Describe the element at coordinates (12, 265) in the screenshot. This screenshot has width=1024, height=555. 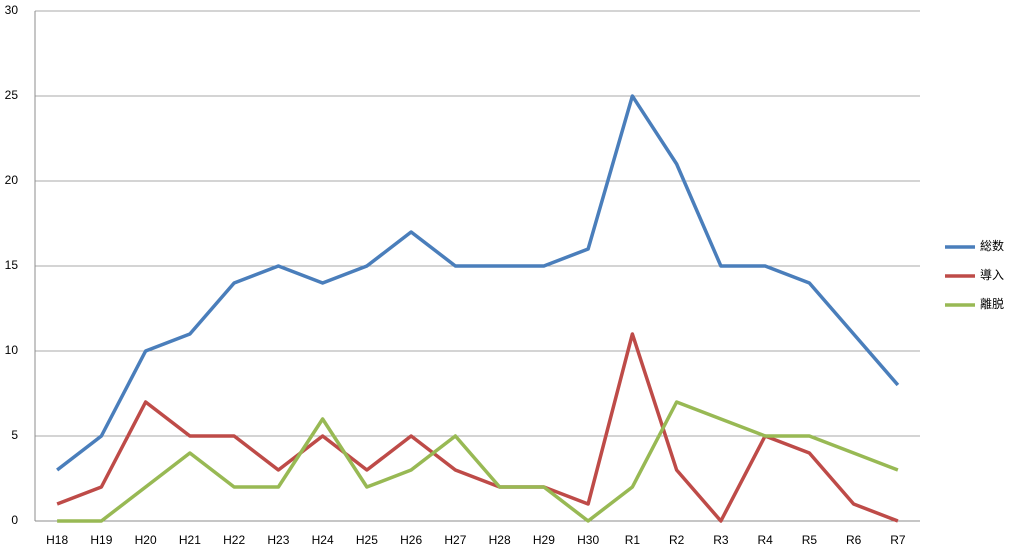
I see `y-tick-label: 15` at that location.